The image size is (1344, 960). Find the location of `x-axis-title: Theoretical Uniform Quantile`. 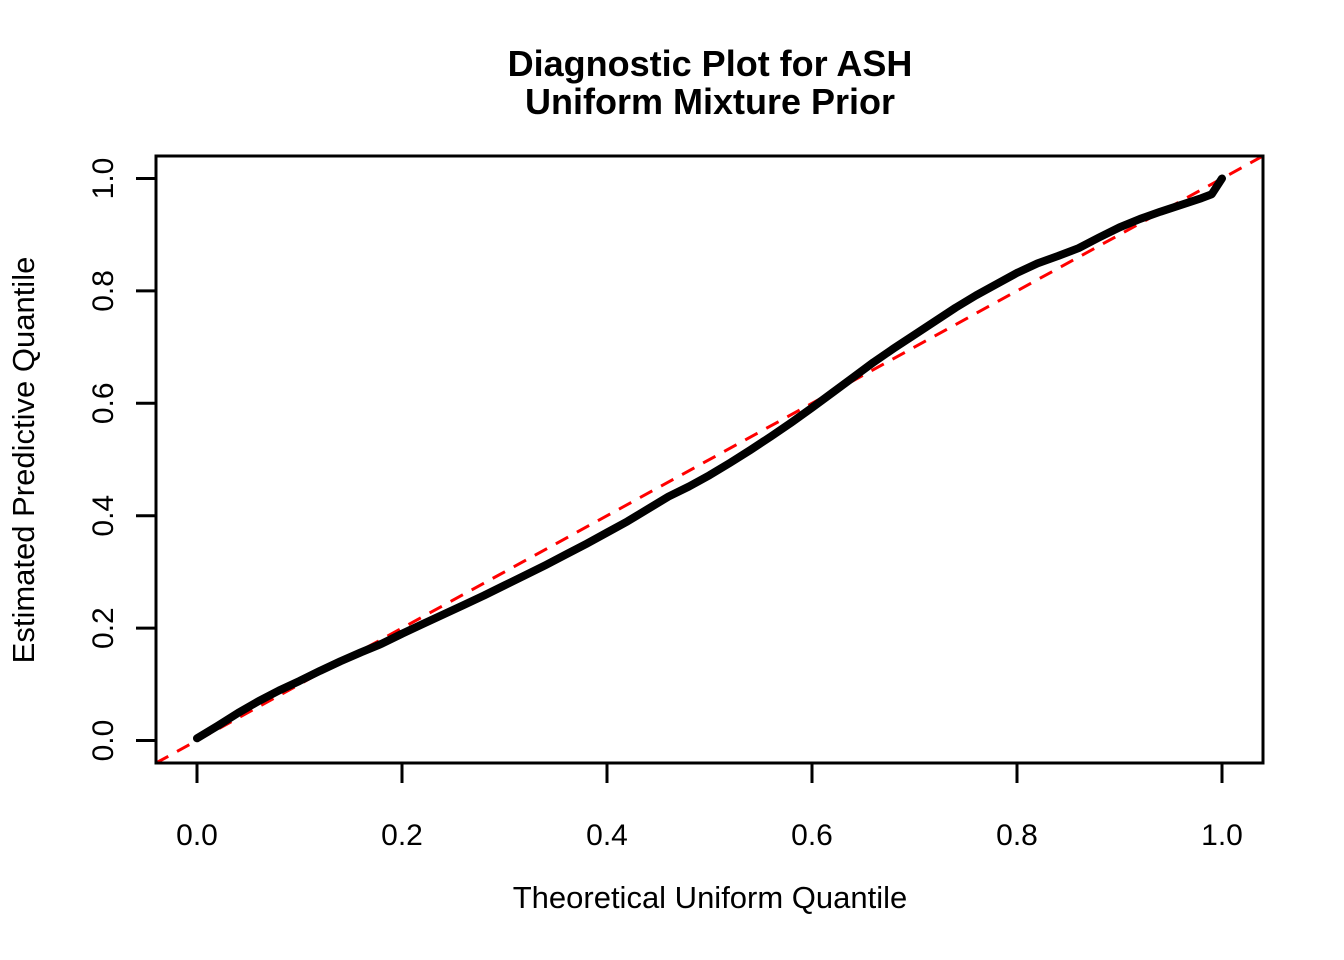

x-axis-title: Theoretical Uniform Quantile is located at coordinates (710, 897).